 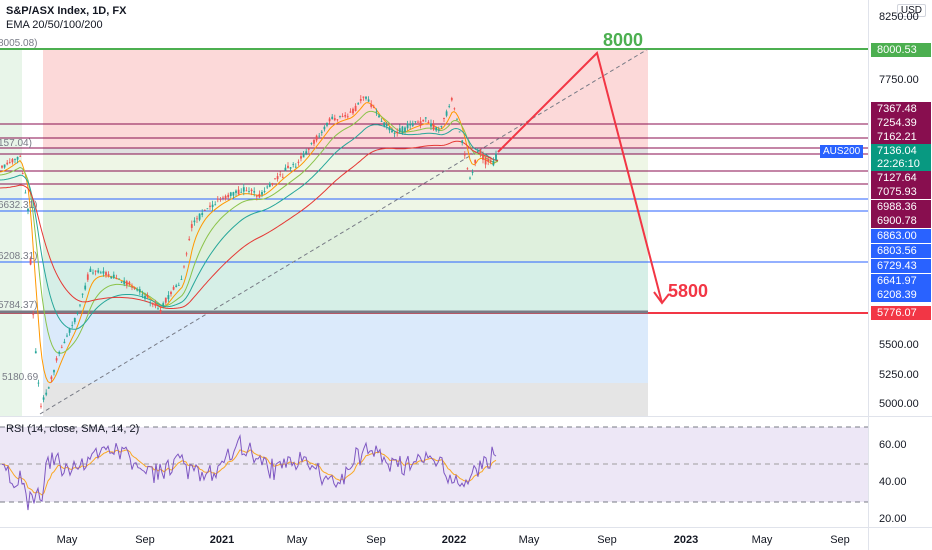 I want to click on symbol-title: S&P/ASX Index, 1D, FX, so click(x=66, y=11).